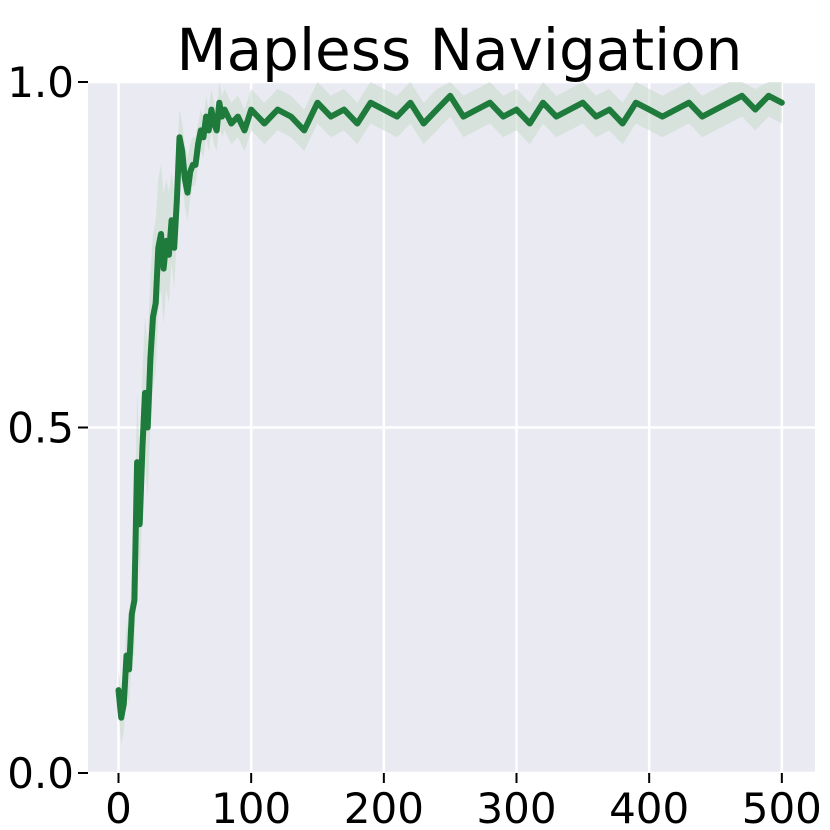 The image size is (830, 830). I want to click on x-tick-label: 200, so click(384, 807).